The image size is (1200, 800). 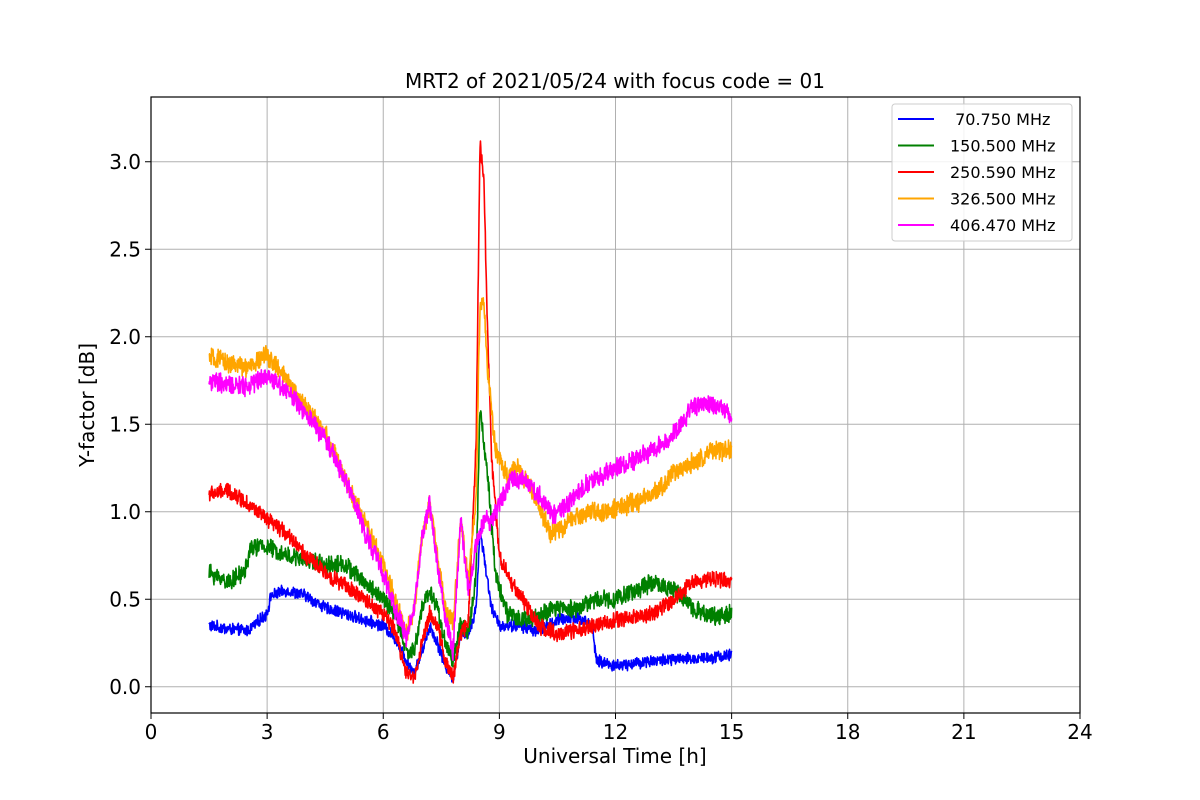 I want to click on y-tick-label: 1.0, so click(x=125, y=512).